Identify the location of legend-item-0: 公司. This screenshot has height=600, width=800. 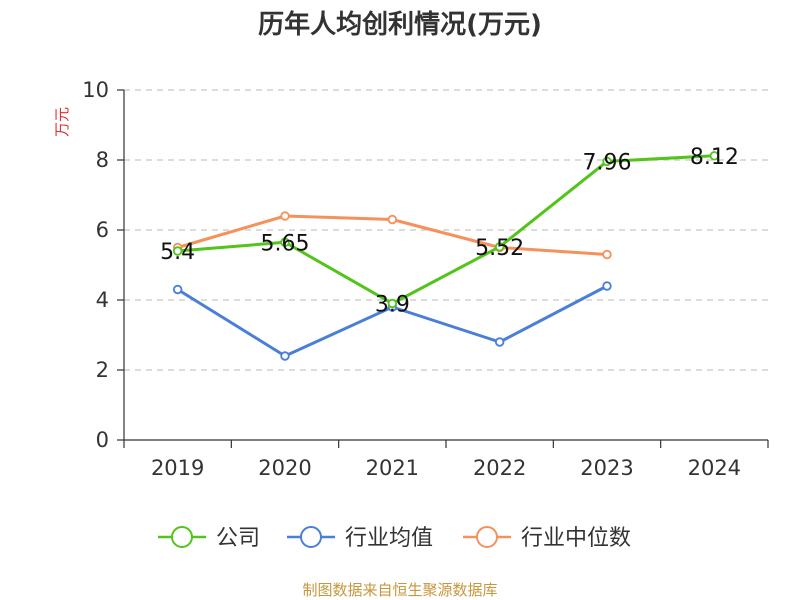
(209, 538).